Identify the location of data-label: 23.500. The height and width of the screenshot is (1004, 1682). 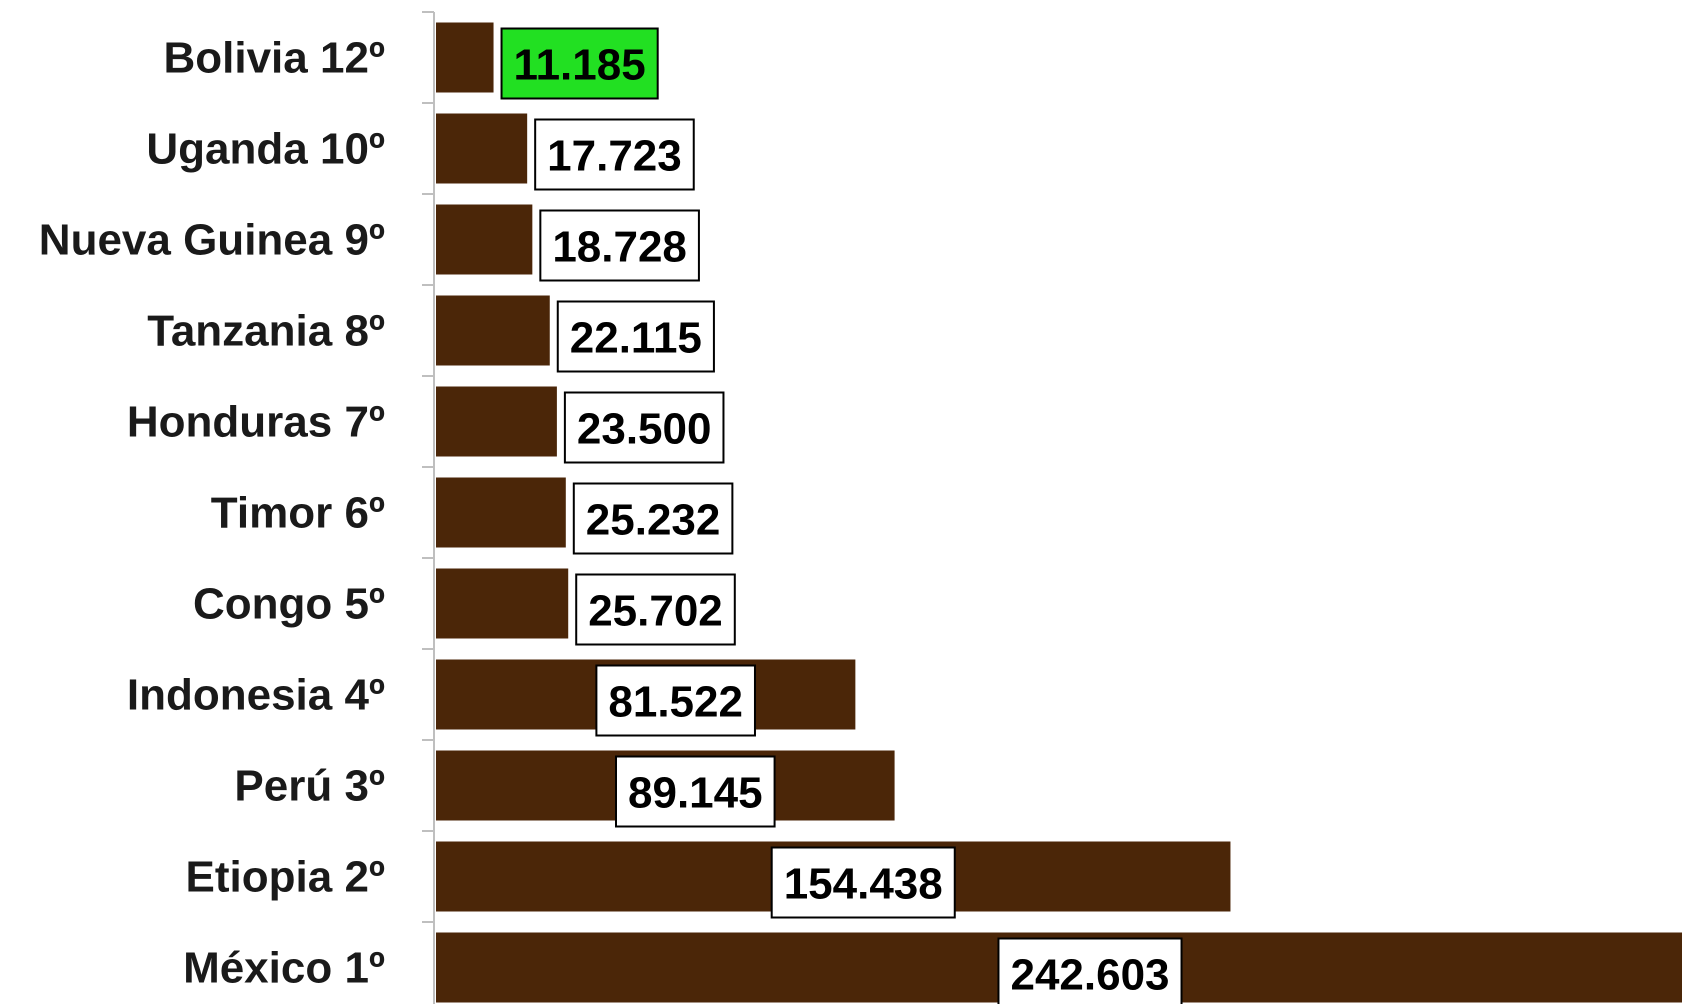
(644, 429).